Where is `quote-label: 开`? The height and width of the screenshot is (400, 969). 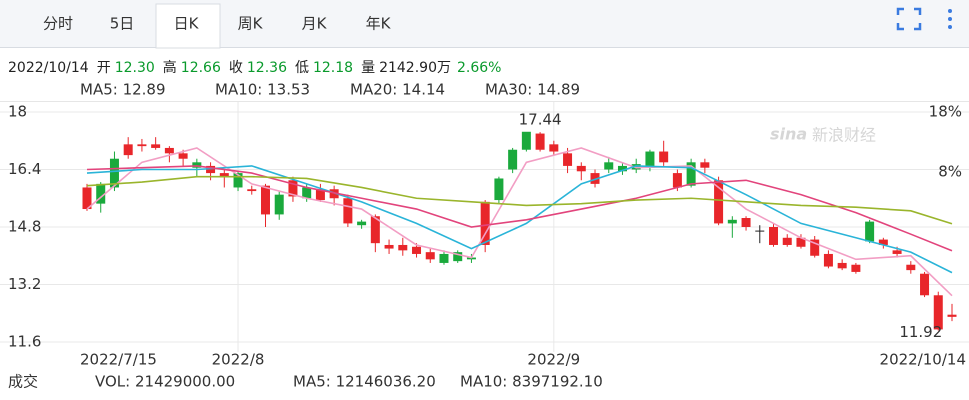 quote-label: 开 is located at coordinates (104, 68).